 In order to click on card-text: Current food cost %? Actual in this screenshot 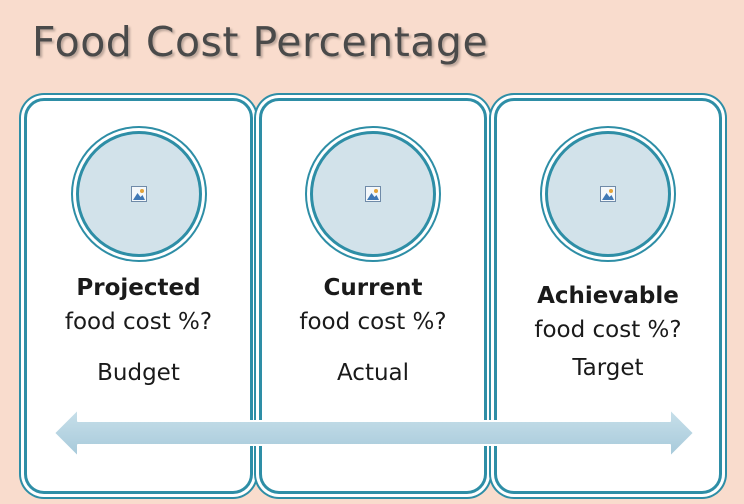, I will do `click(373, 330)`.